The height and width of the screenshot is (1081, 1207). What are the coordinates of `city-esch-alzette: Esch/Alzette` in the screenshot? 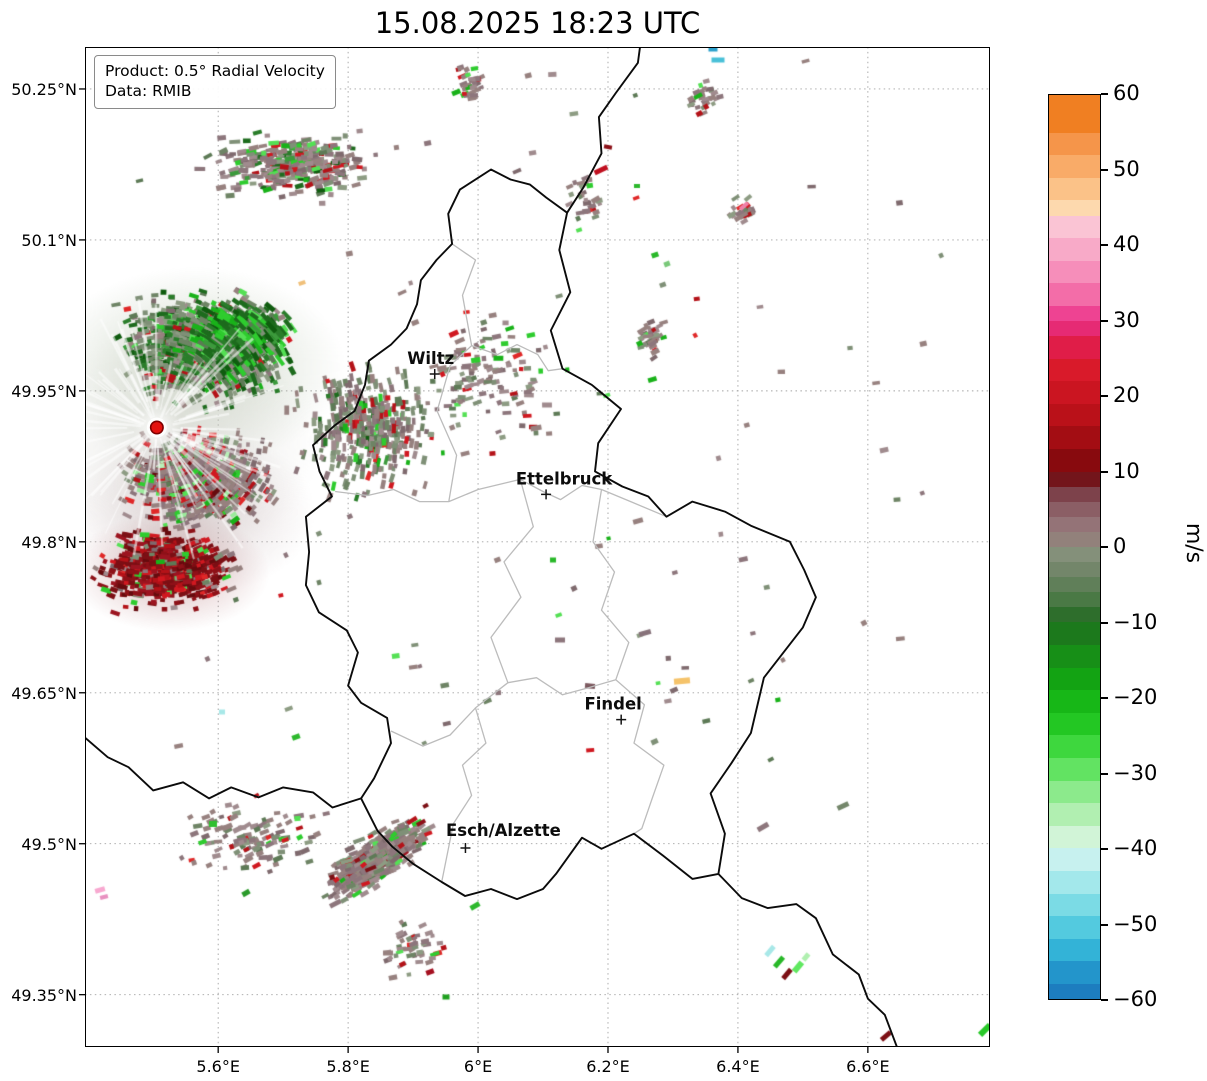 It's located at (503, 837).